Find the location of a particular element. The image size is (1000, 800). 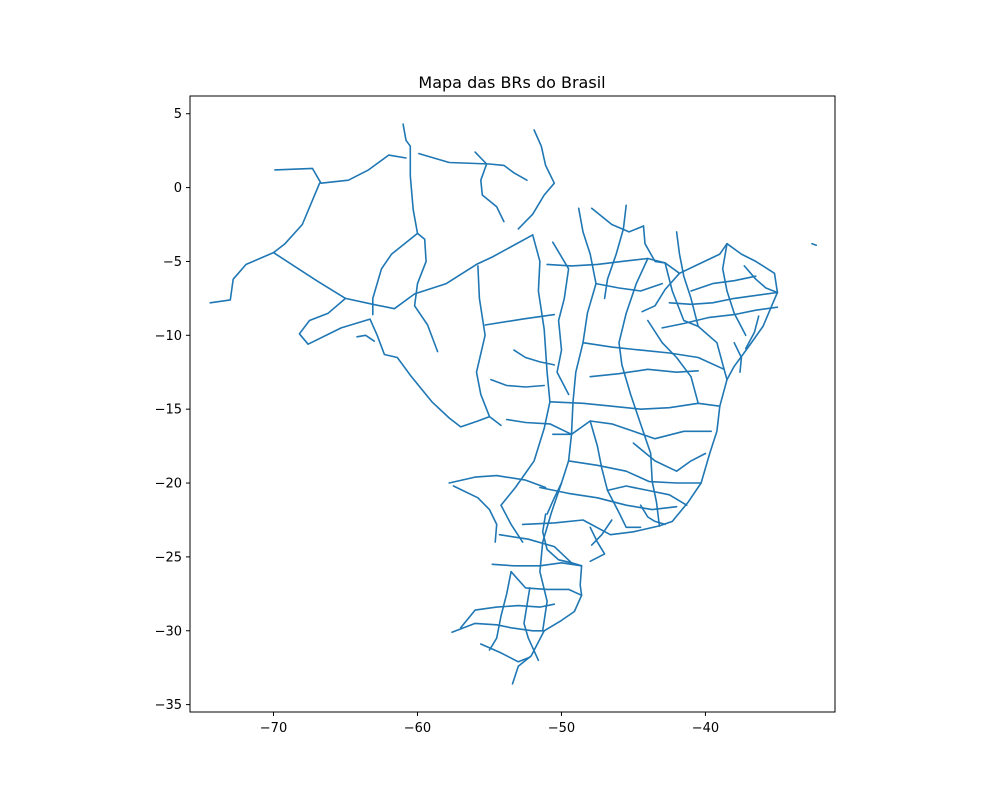

y-axis: 5 0 −5 −10 −15 −20 −25 −30 −35 is located at coordinates (172, 410).